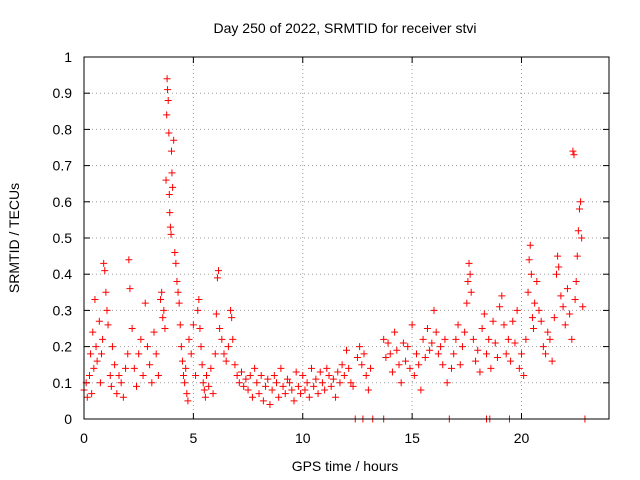 The width and height of the screenshot is (640, 480). What do you see at coordinates (68, 57) in the screenshot?
I see `y-tick-label: 1` at bounding box center [68, 57].